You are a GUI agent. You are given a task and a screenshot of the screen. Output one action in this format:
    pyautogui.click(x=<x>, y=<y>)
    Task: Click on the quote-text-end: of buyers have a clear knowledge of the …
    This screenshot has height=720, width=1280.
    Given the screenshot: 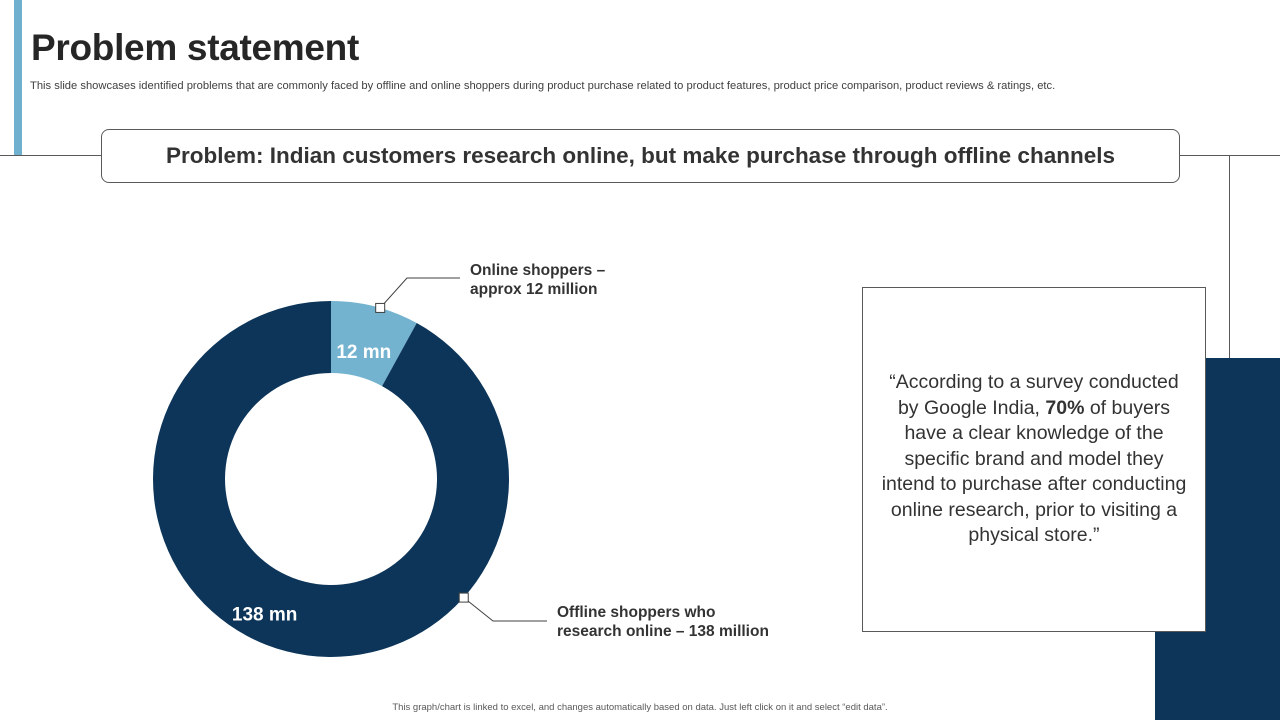 What is the action you would take?
    pyautogui.click(x=1034, y=471)
    